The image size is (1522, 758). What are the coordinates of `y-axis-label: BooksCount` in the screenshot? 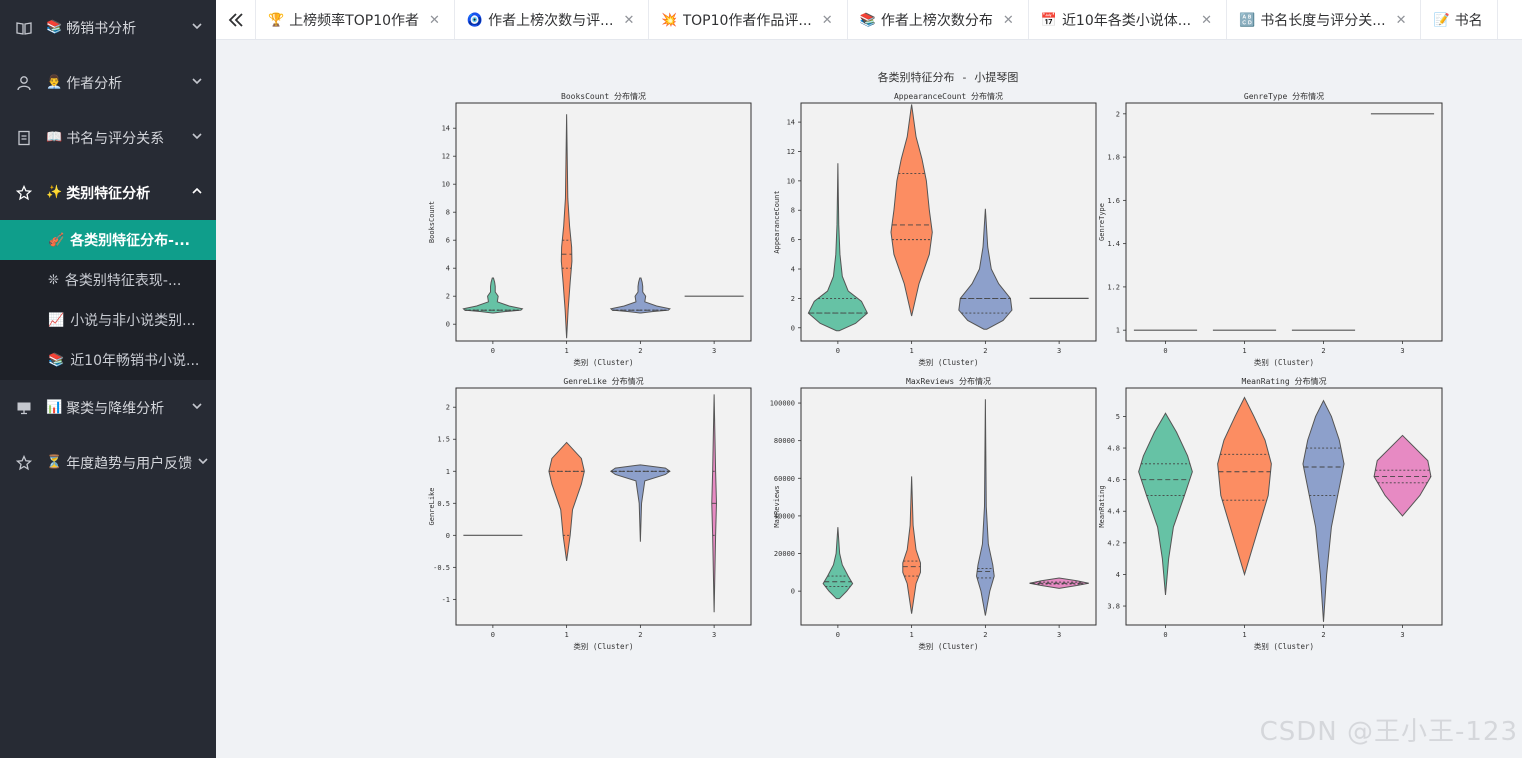 It's located at (432, 222).